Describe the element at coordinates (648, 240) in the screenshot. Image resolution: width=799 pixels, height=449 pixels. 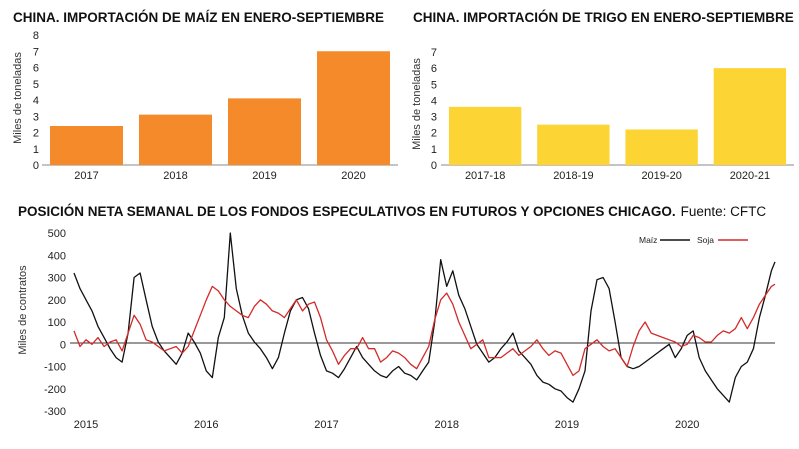
I see `legend-label-maiz: Maíz` at that location.